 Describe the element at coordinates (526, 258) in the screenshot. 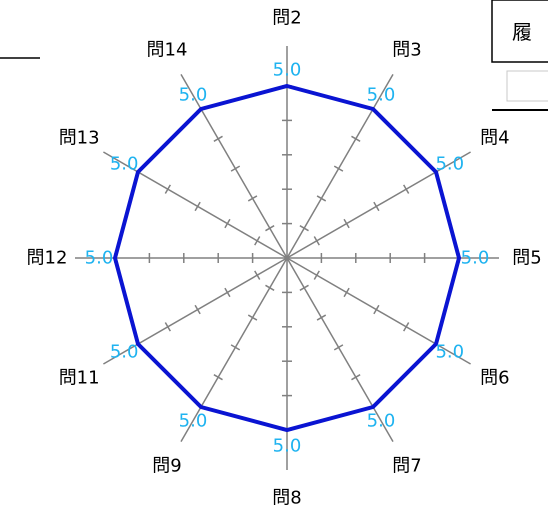

I see `category-label: 問5` at that location.